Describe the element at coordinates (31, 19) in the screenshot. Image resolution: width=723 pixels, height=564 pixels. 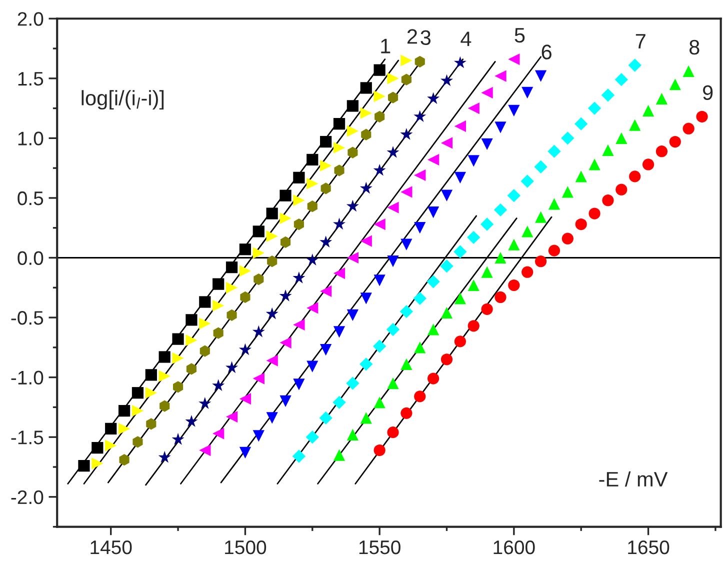
I see `y-tick-label: 2.0` at that location.